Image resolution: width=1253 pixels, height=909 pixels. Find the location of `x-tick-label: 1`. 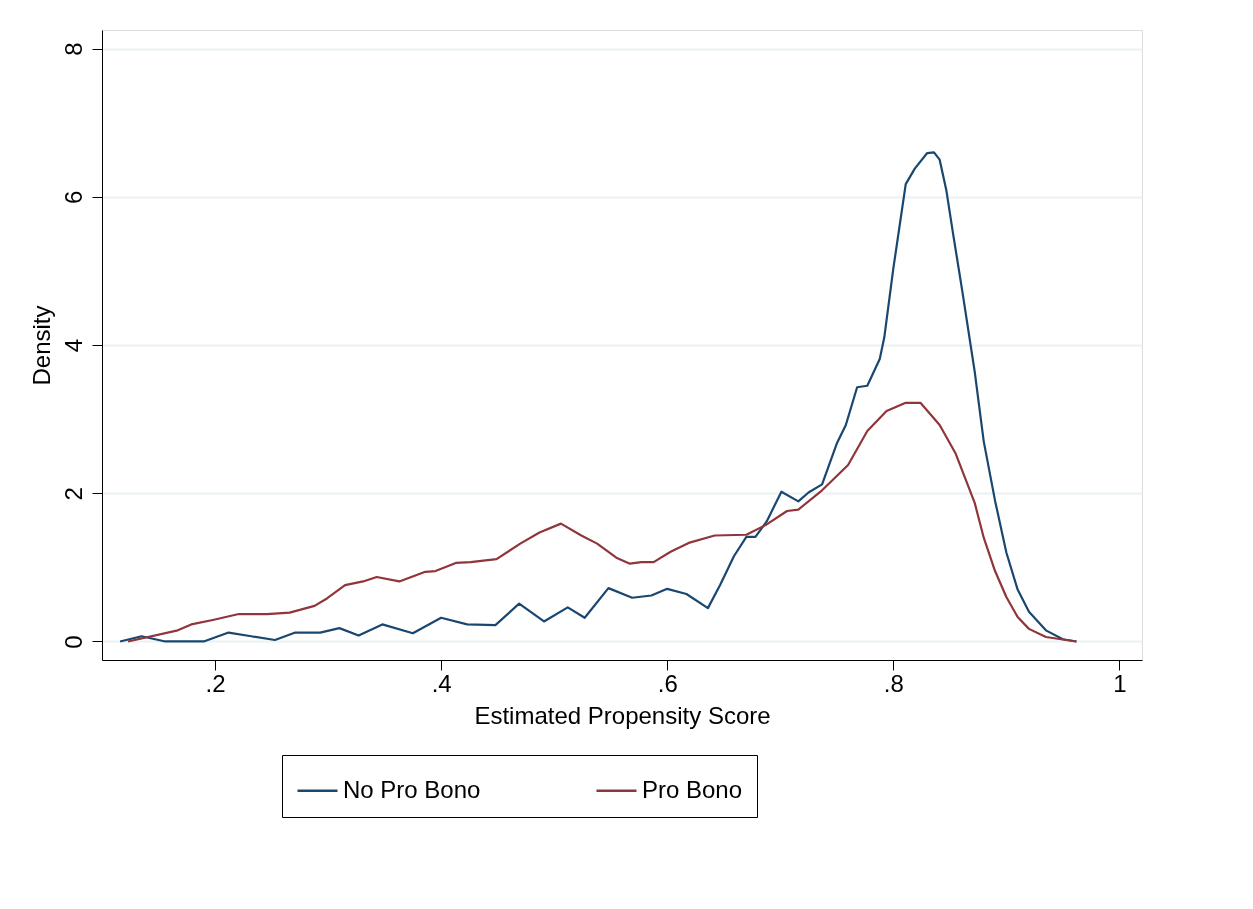

x-tick-label: 1 is located at coordinates (1120, 683).